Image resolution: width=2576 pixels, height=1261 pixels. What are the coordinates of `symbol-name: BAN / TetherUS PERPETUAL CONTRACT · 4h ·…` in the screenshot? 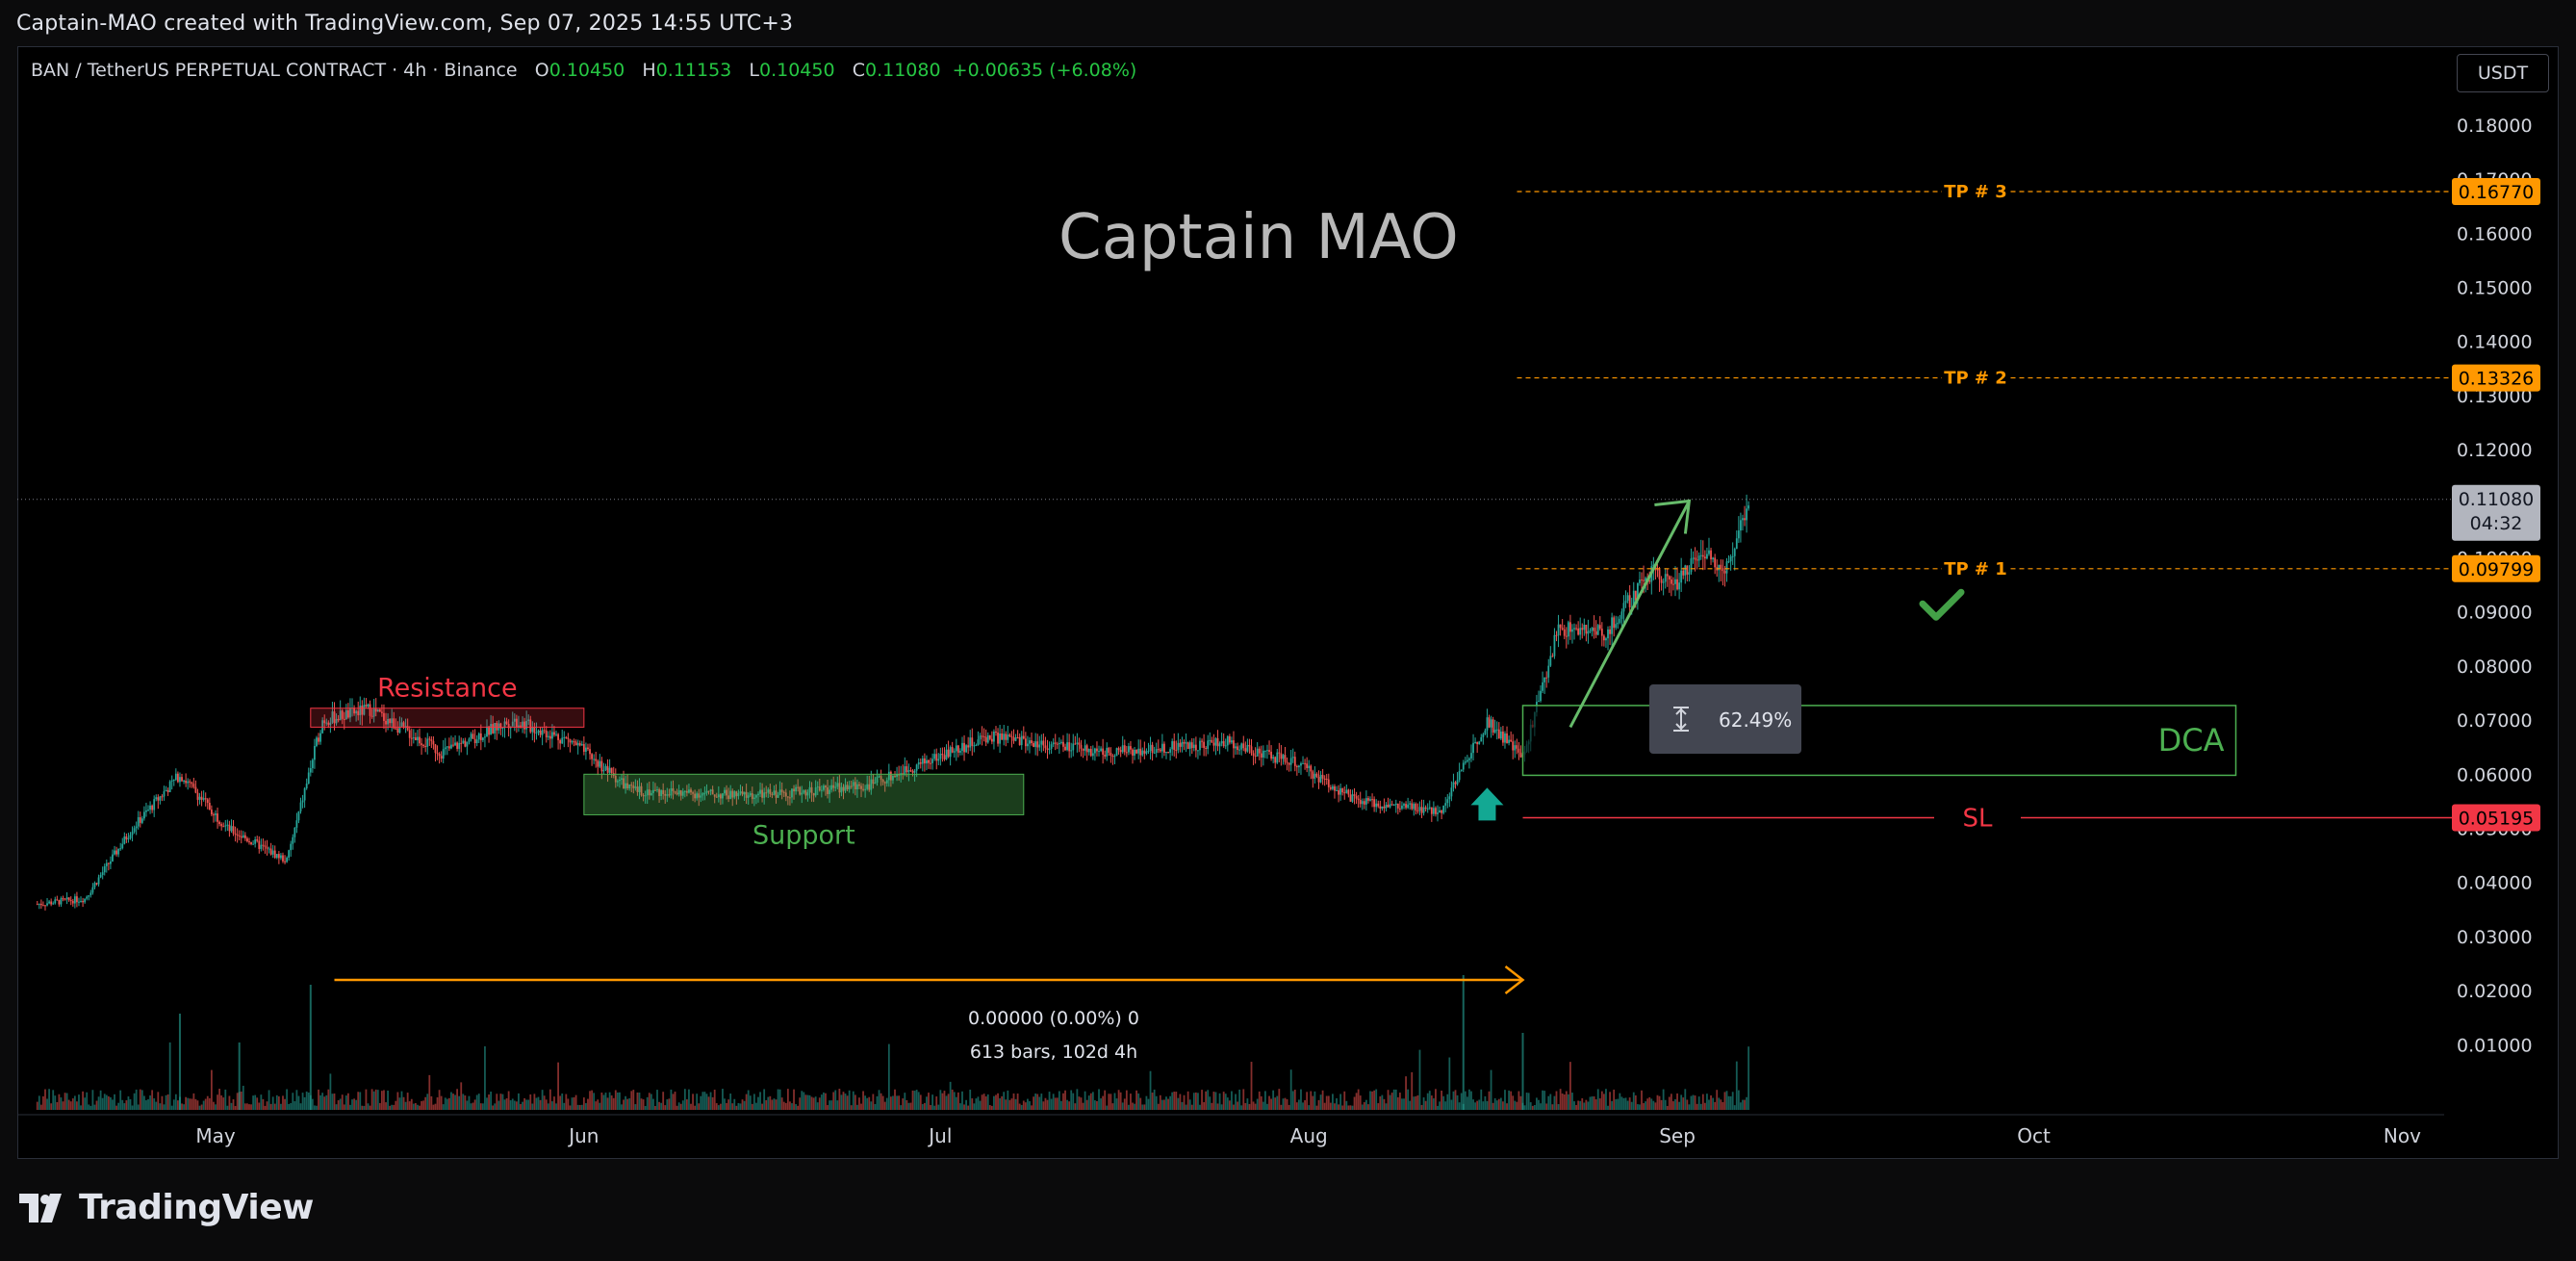 It's located at (274, 70).